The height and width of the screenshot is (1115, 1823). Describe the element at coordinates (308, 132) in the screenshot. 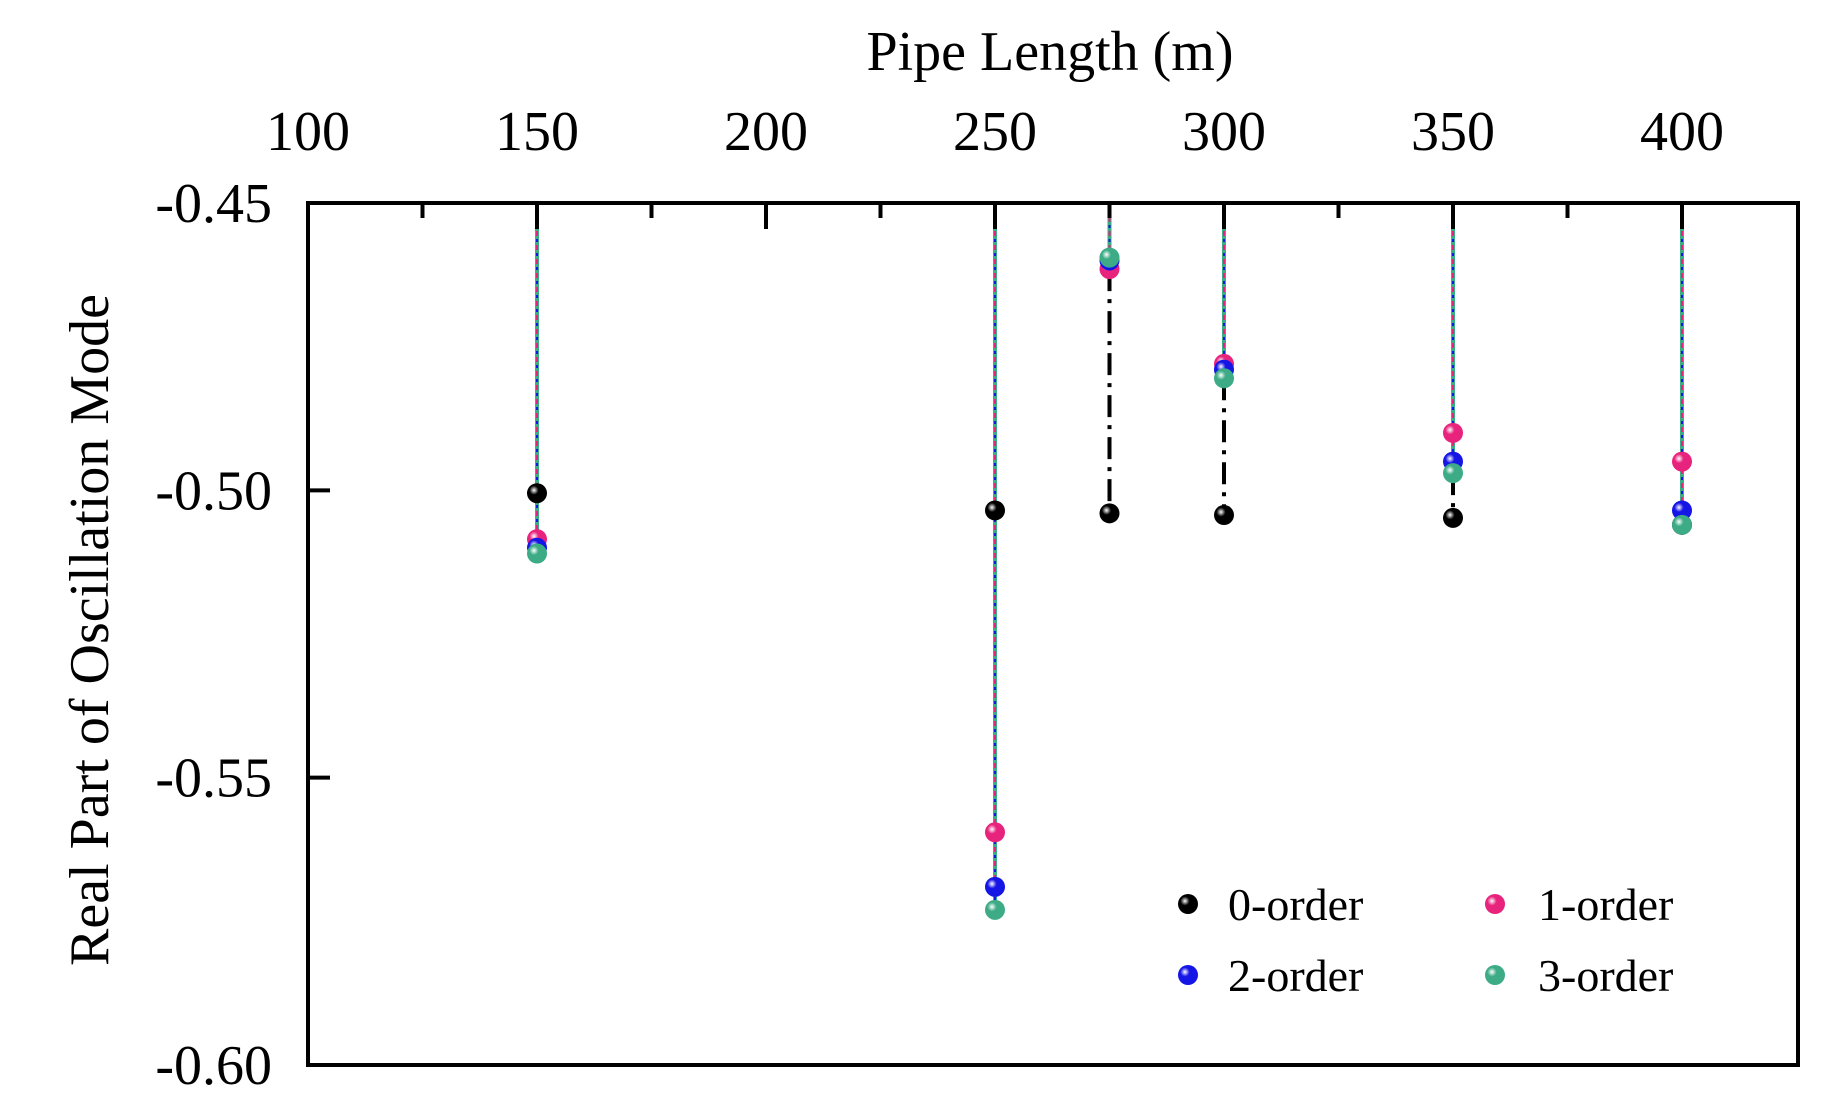

I see `x-tick-label: 100` at that location.